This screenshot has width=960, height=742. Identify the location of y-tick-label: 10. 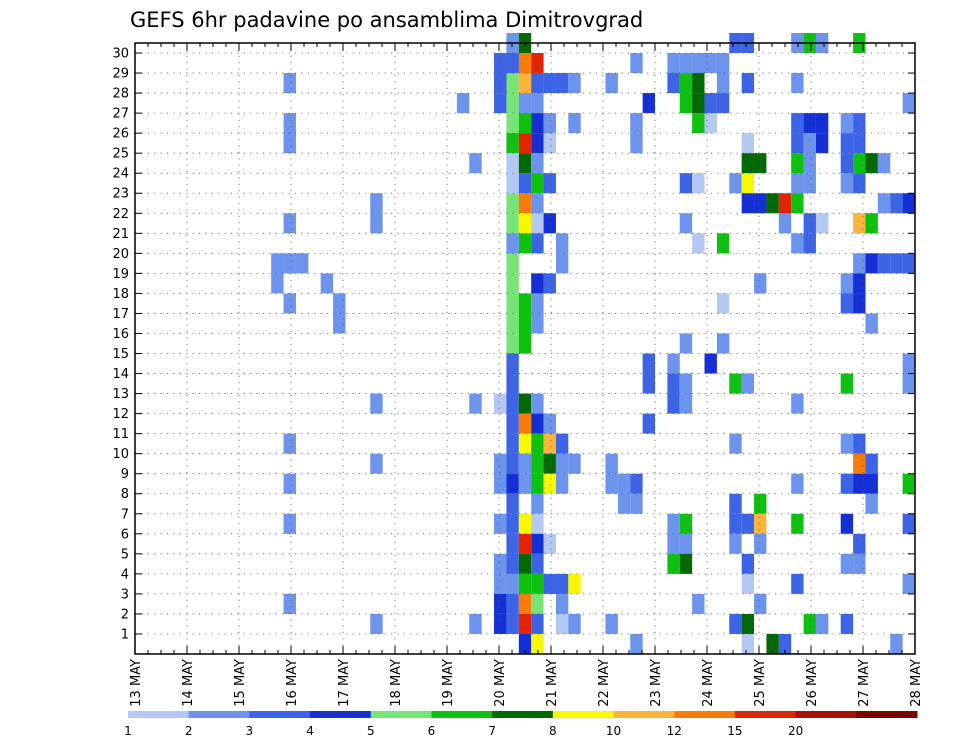
(120, 454).